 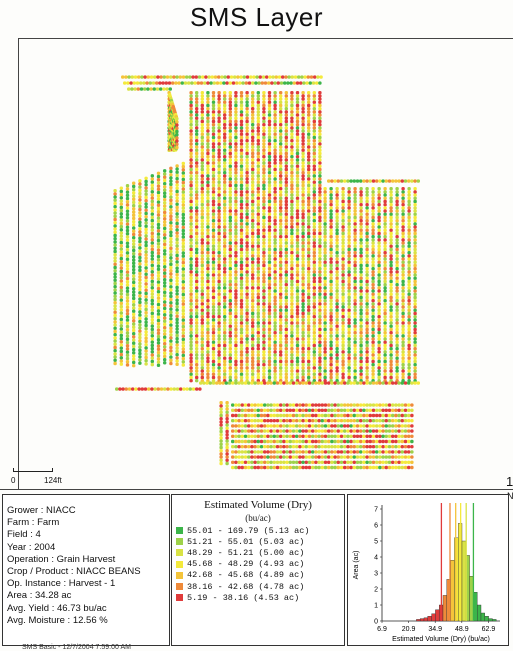 What do you see at coordinates (242, 564) in the screenshot?
I see `legend-row: 45.68 - 48.29 (4.93 ac)` at bounding box center [242, 564].